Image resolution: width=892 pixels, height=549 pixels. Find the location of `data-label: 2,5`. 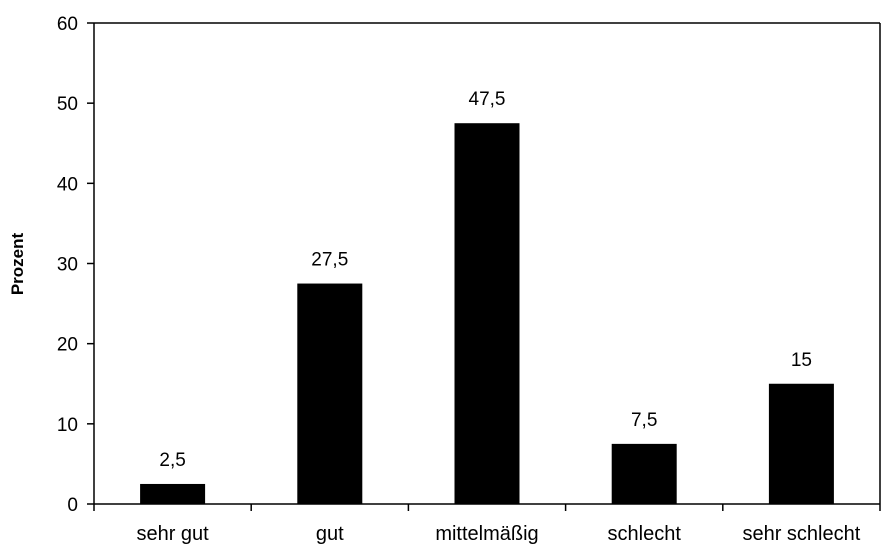

data-label: 2,5 is located at coordinates (172, 460).